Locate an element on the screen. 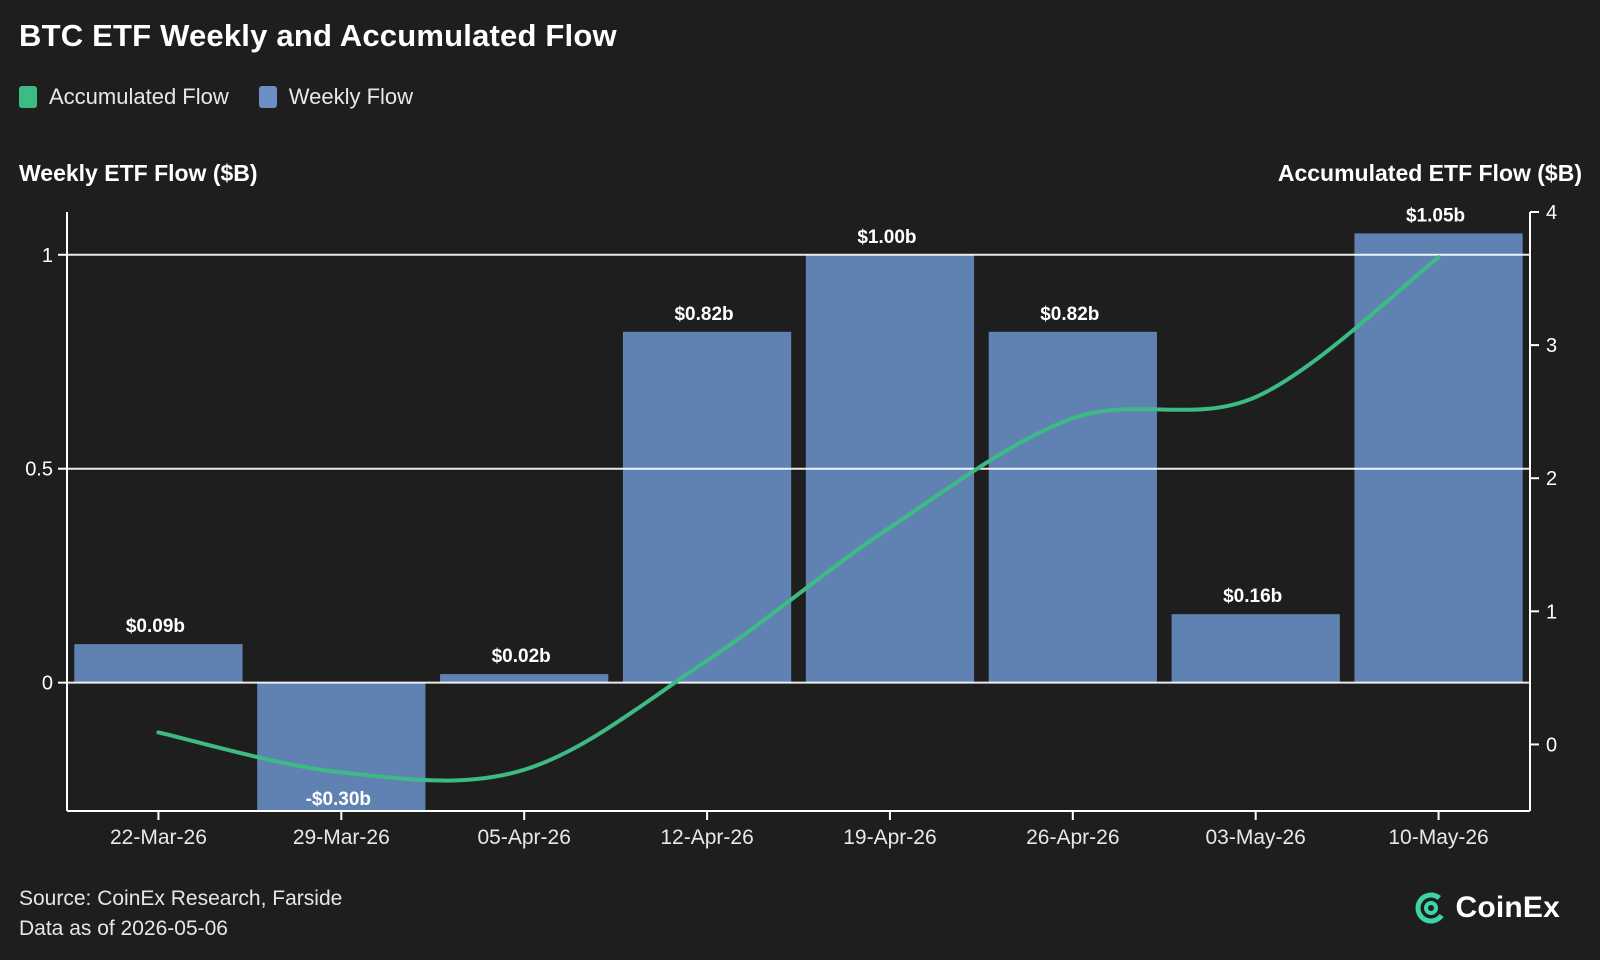  left-tick-label-0.5: 0.5 is located at coordinates (39, 470).